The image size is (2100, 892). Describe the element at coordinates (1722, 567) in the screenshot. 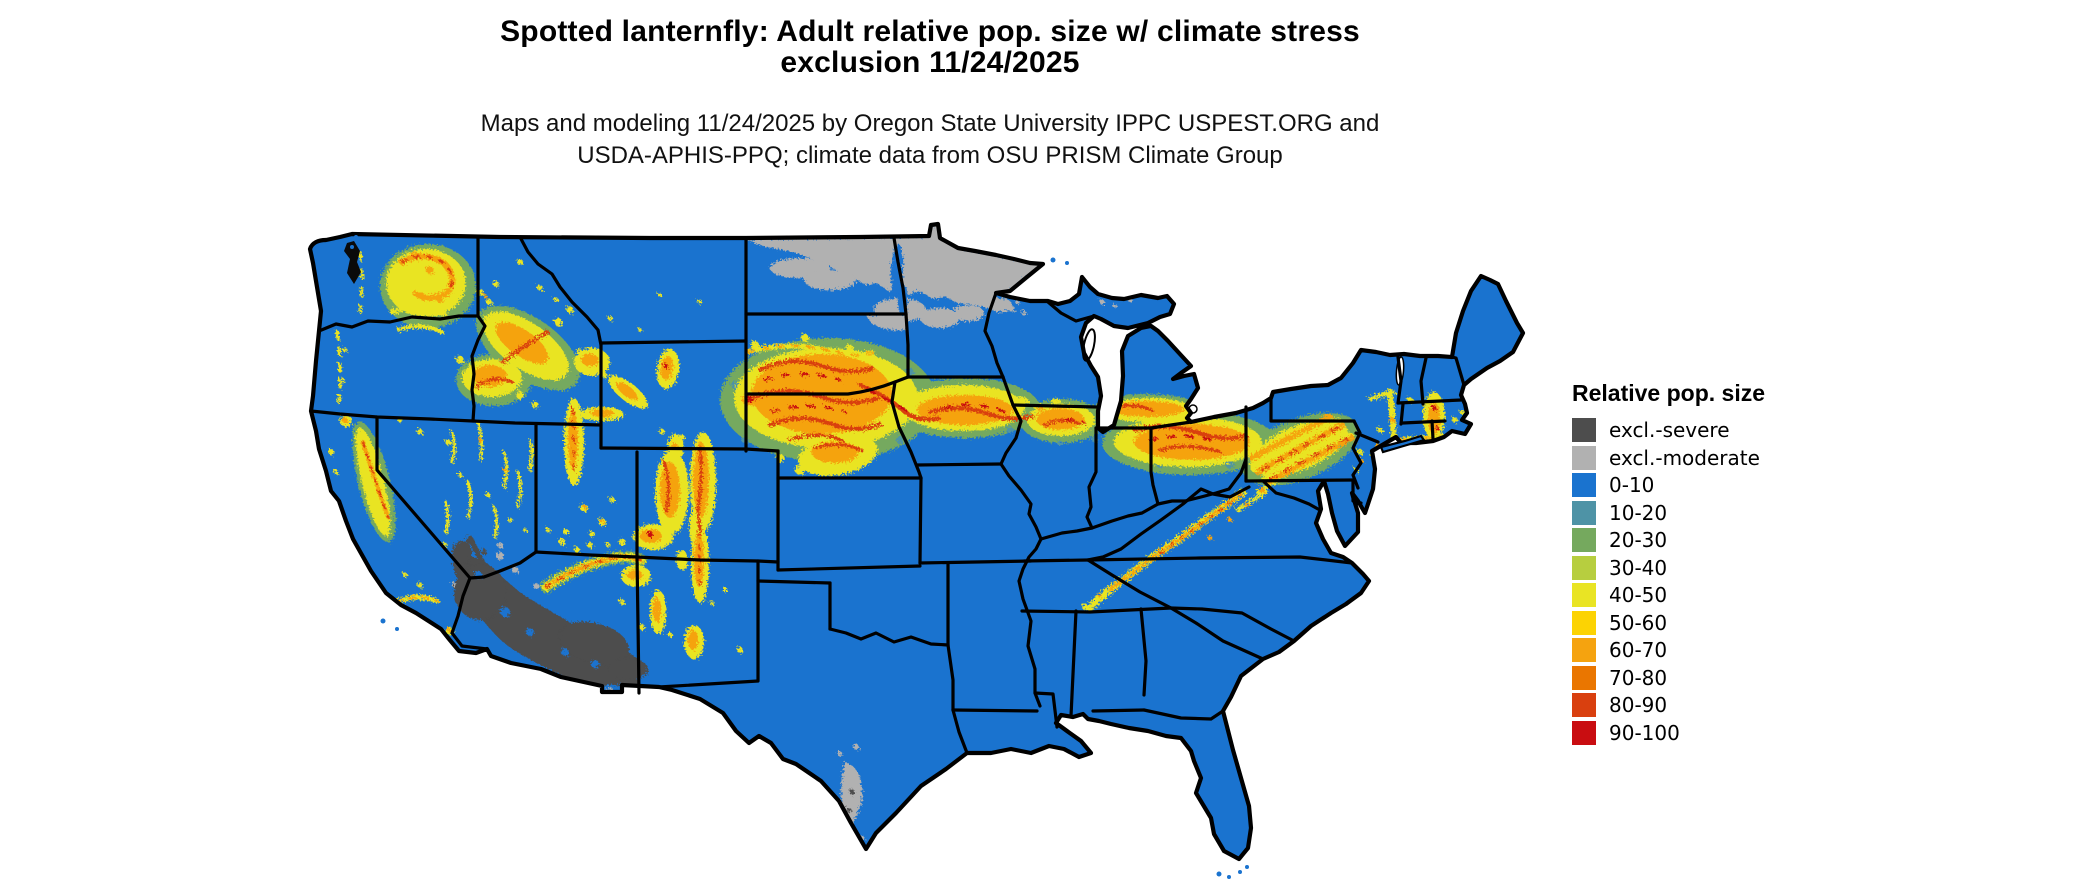

I see `legend-row: 30-40` at that location.